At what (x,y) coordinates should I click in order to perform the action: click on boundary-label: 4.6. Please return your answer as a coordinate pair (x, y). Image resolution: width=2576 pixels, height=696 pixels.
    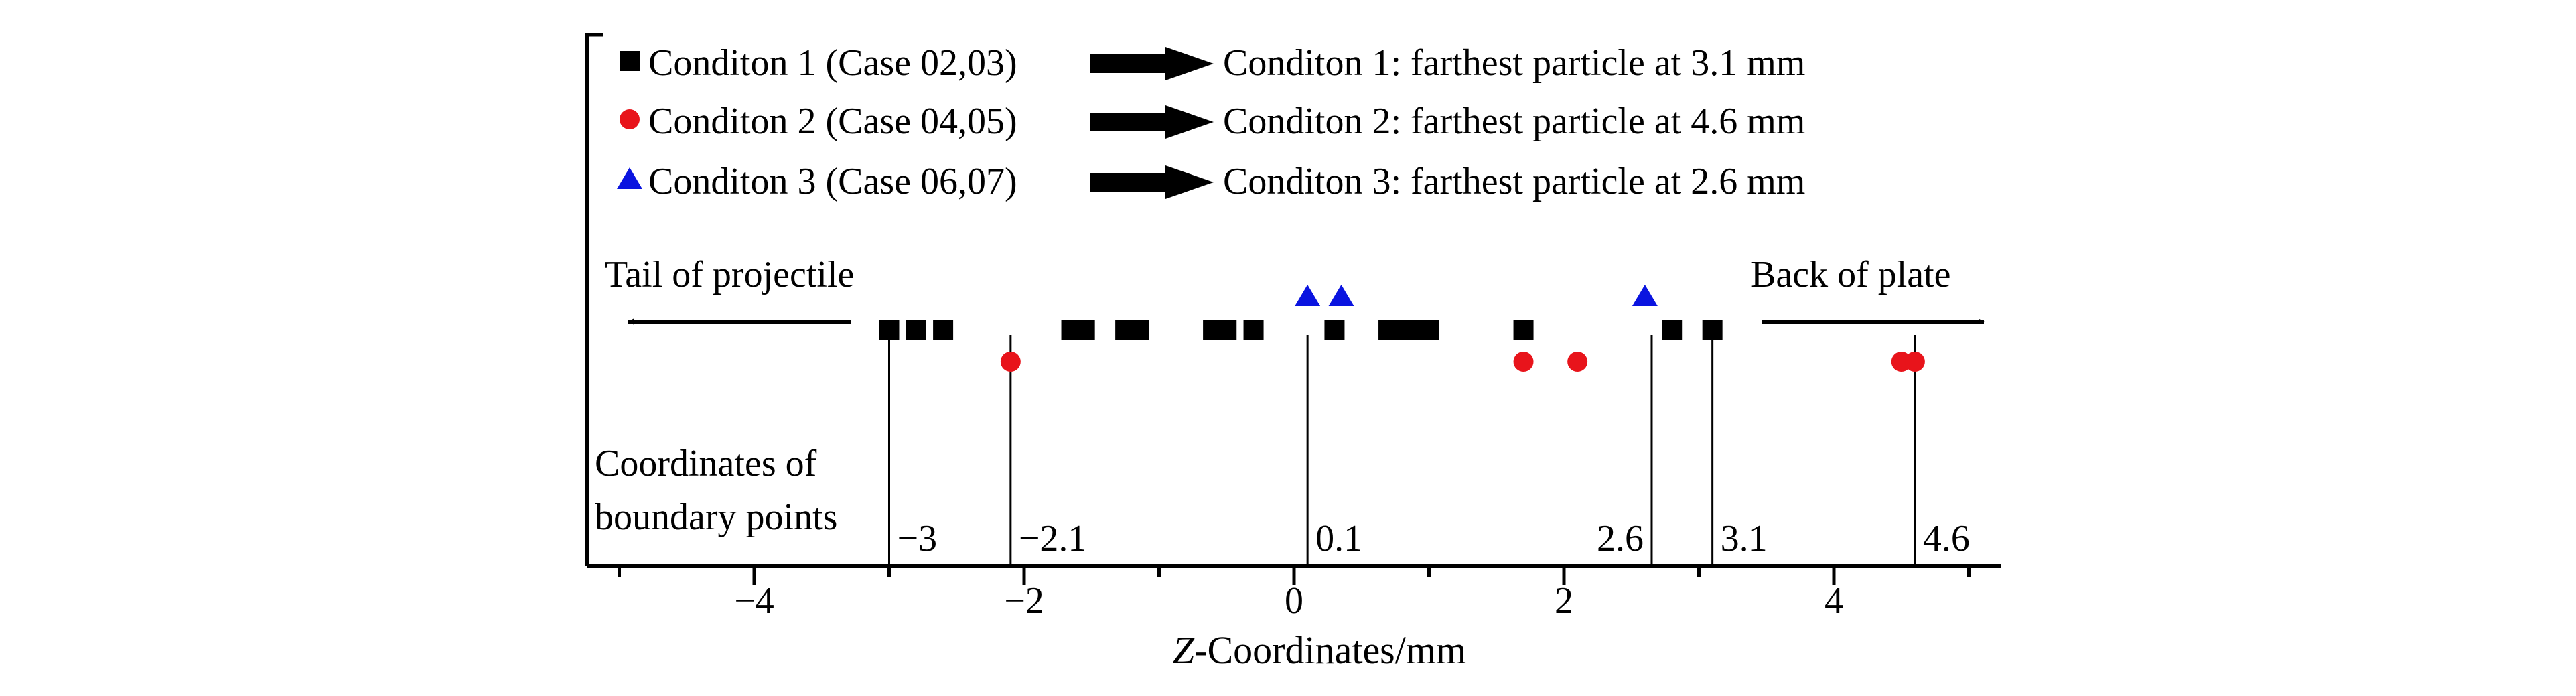
    Looking at the image, I should click on (1946, 538).